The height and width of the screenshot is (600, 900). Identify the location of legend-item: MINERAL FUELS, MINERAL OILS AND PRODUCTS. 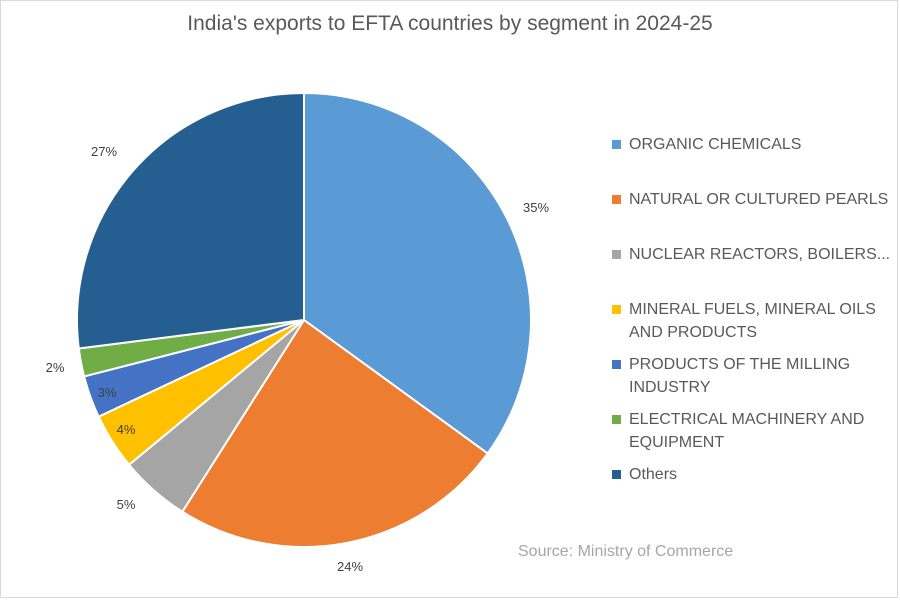
(752, 321).